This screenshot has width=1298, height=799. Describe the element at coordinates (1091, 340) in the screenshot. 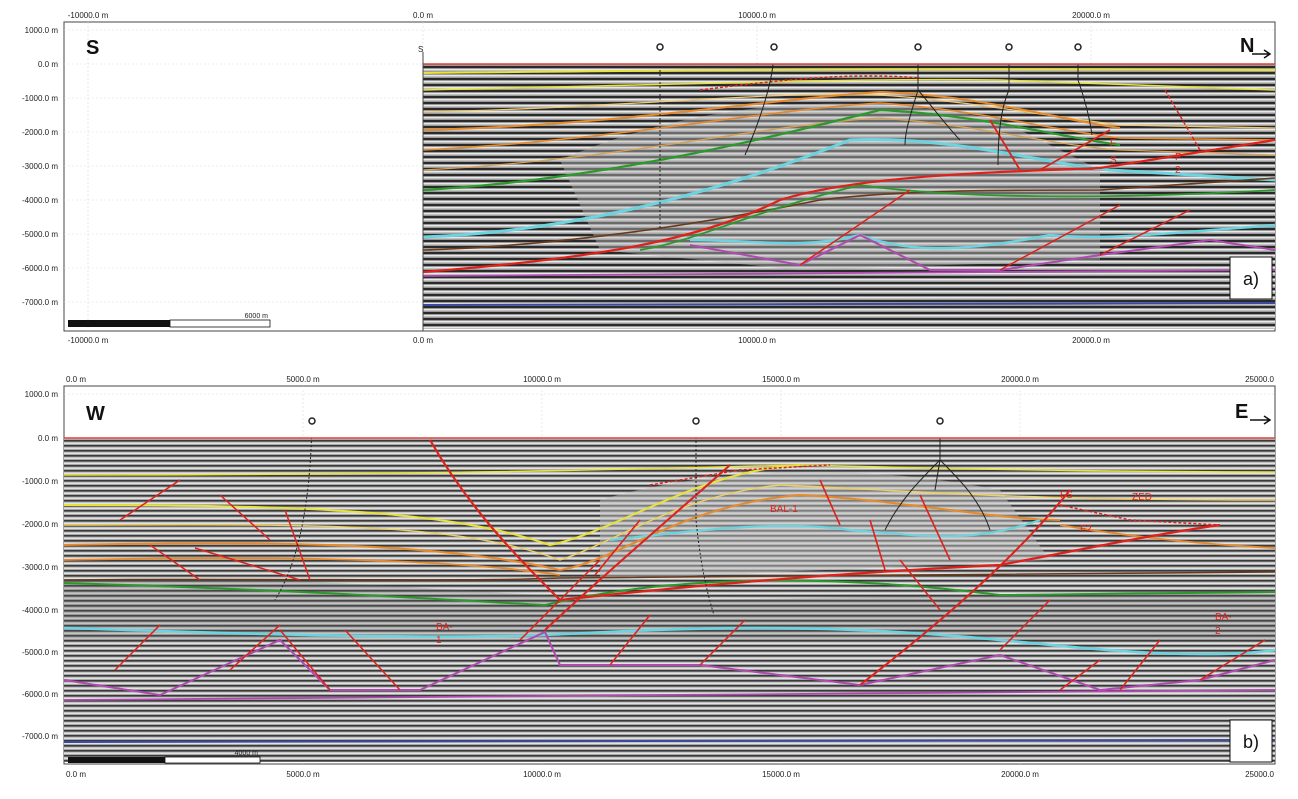

I see `panel-a-bottom-tick: 20000.0 m` at that location.